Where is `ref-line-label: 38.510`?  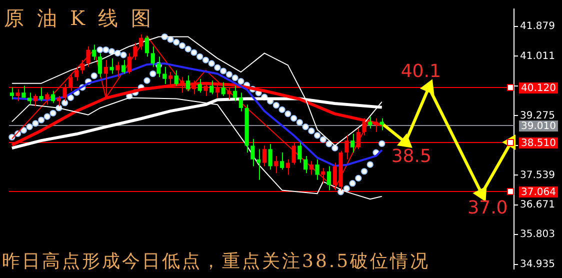
ref-line-label: 38.510 is located at coordinates (538, 144).